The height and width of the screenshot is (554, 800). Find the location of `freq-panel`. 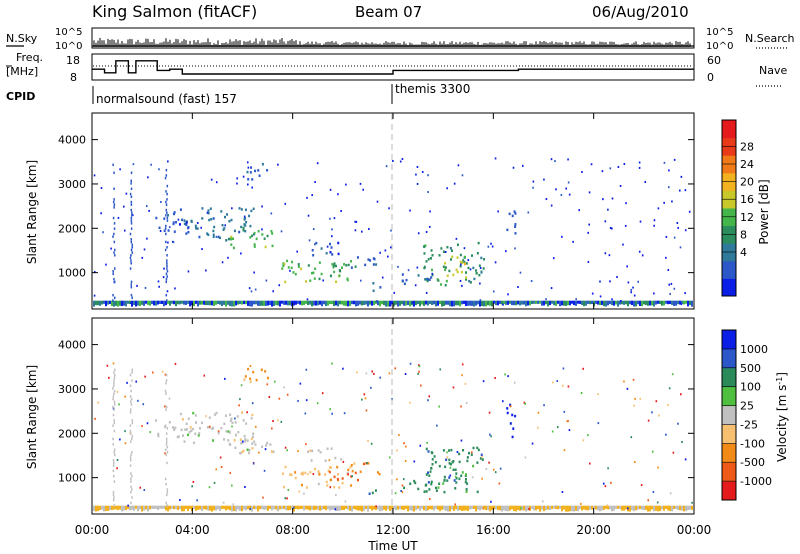

freq-panel is located at coordinates (393, 67).